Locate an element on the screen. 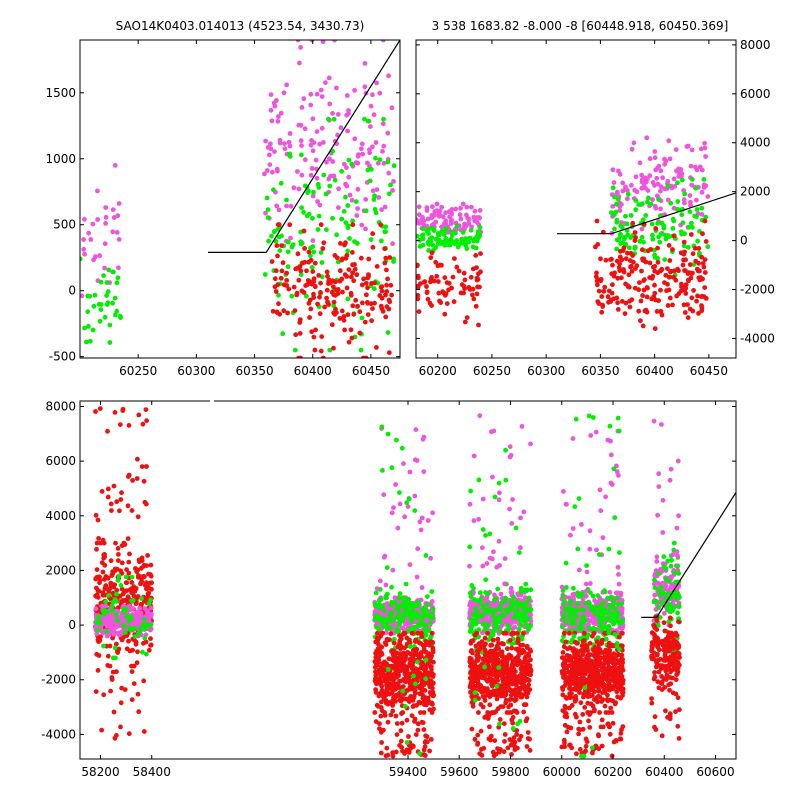 The width and height of the screenshot is (800, 800). x-tick-label: 60250 is located at coordinates (138, 371).